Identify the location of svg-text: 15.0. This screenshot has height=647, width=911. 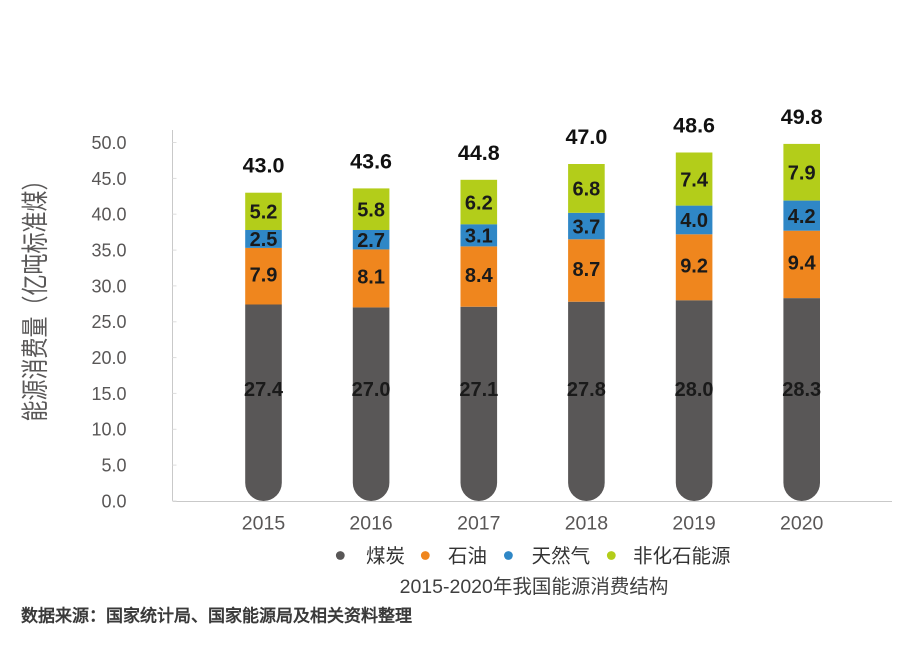
(108, 394).